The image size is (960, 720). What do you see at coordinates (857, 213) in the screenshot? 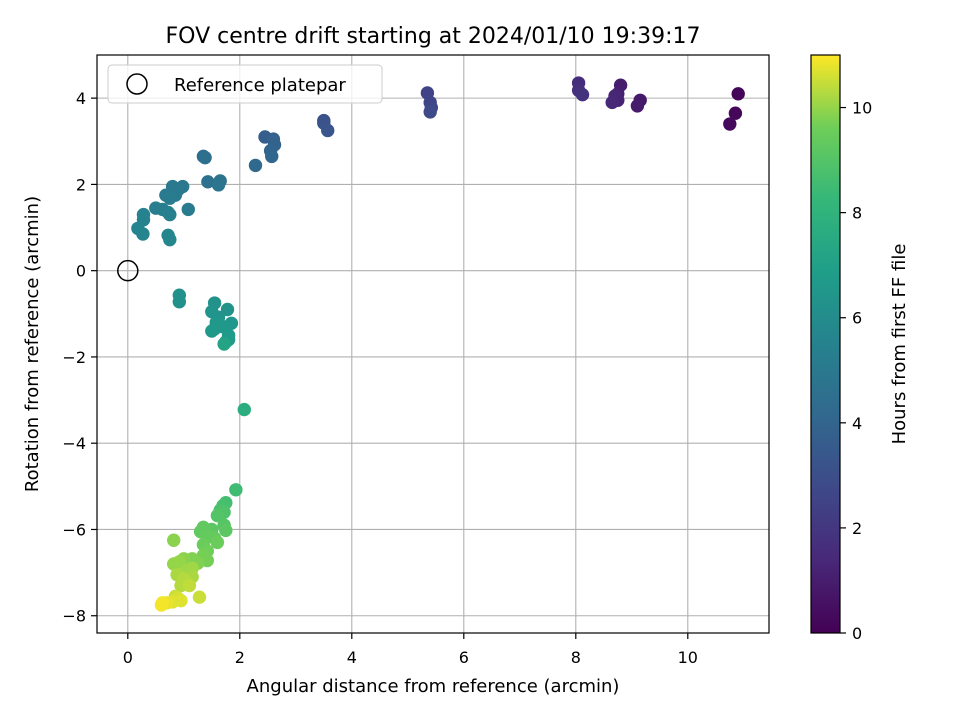
I see `colorbar-tick-label-4: 8` at bounding box center [857, 213].